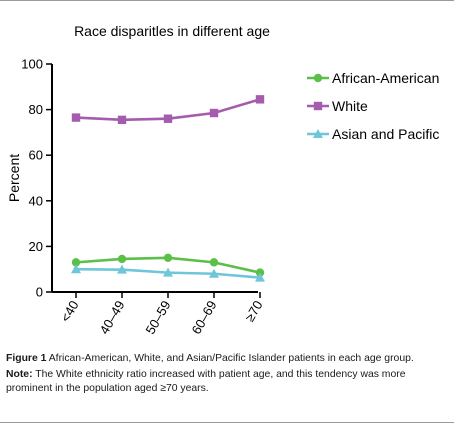  Describe the element at coordinates (227, 0) in the screenshot. I see `top-rule` at that location.